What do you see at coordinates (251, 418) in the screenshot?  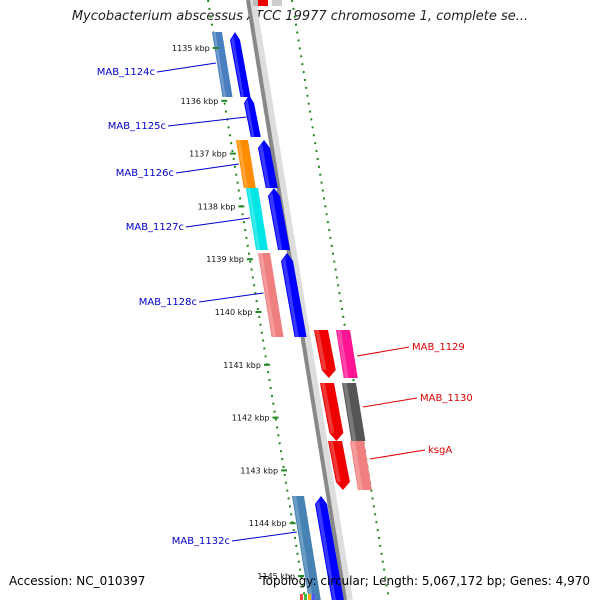 I see `tick-label: 1142 kbp` at bounding box center [251, 418].